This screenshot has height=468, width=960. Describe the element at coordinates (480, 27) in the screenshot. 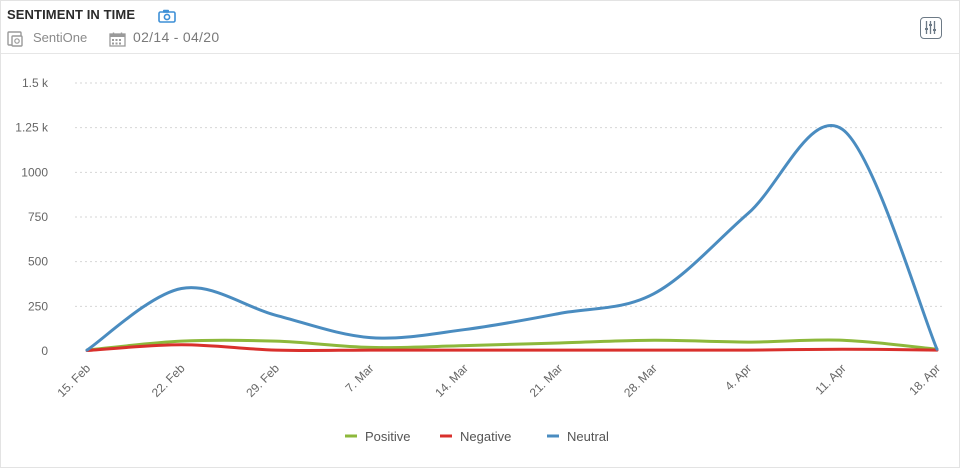

I see `widget-header: SENTIMENT IN TIME SentiOne` at that location.